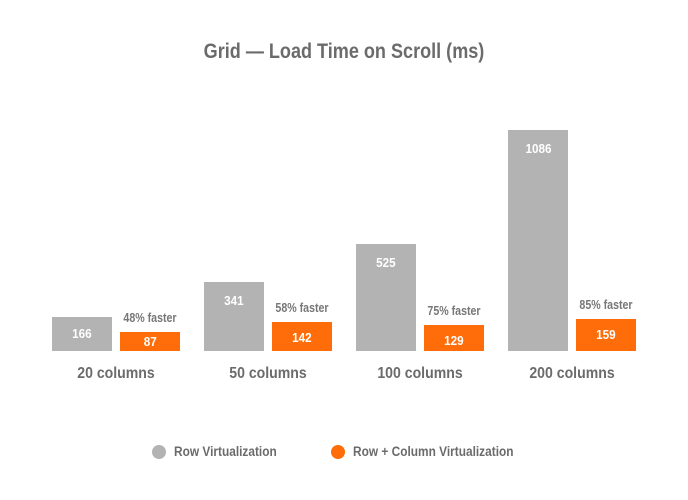  I want to click on bar-row-column-virtualization: 159, so click(606, 335).